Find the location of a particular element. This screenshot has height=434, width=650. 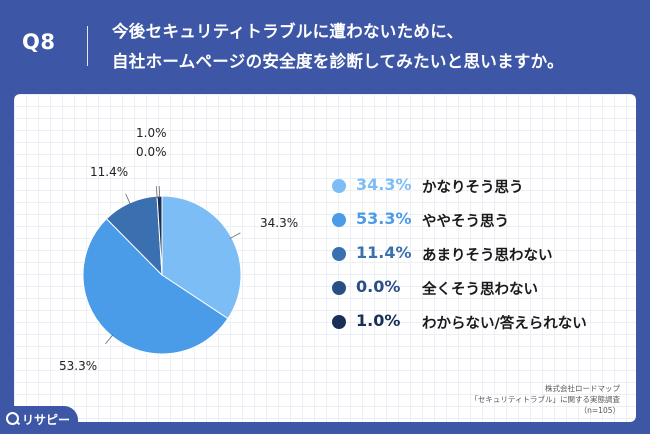

question-number: Q8 is located at coordinates (39, 42).